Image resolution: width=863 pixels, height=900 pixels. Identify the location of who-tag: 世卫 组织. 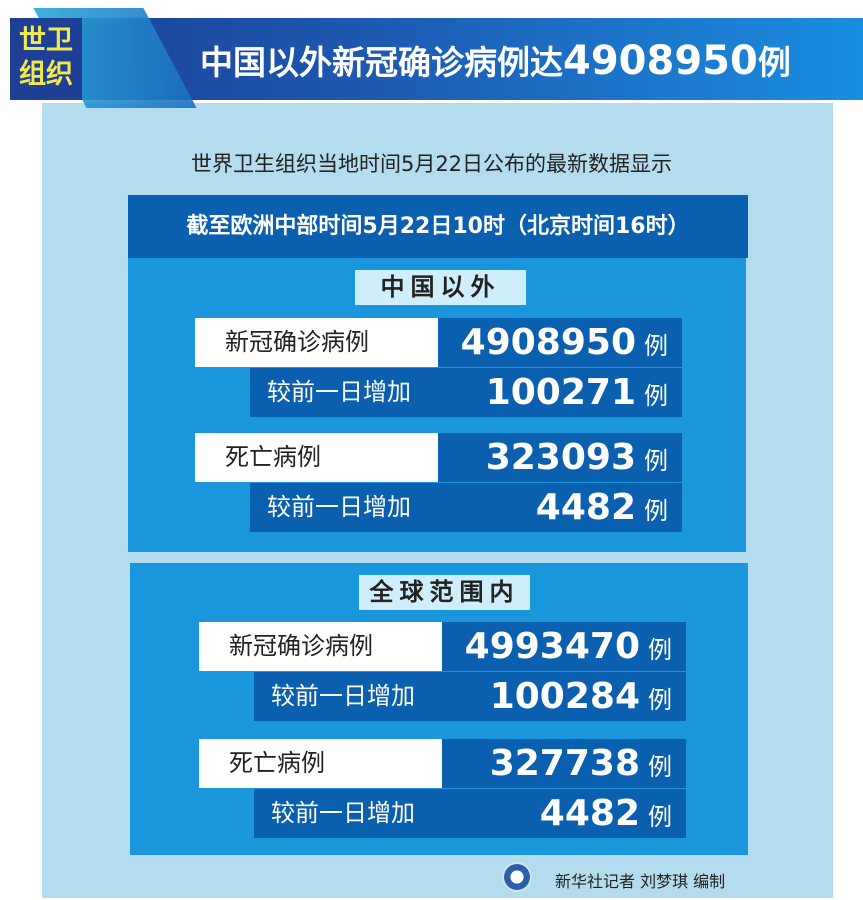
(46, 59).